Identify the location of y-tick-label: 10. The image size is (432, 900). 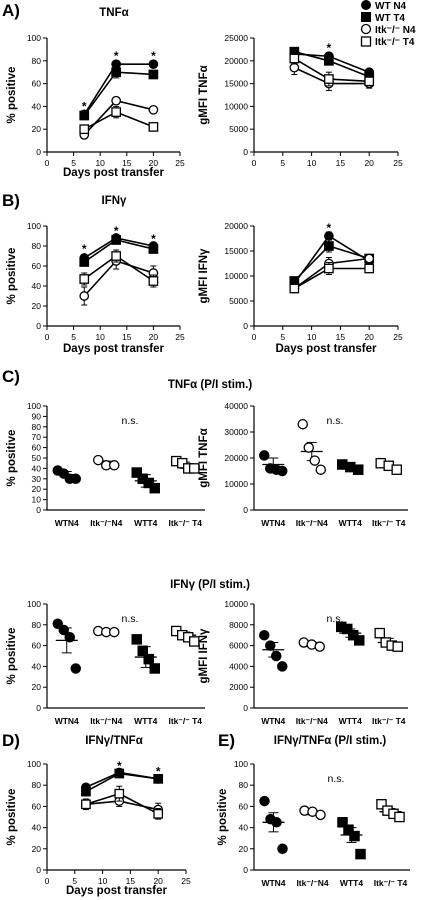
(37, 500).